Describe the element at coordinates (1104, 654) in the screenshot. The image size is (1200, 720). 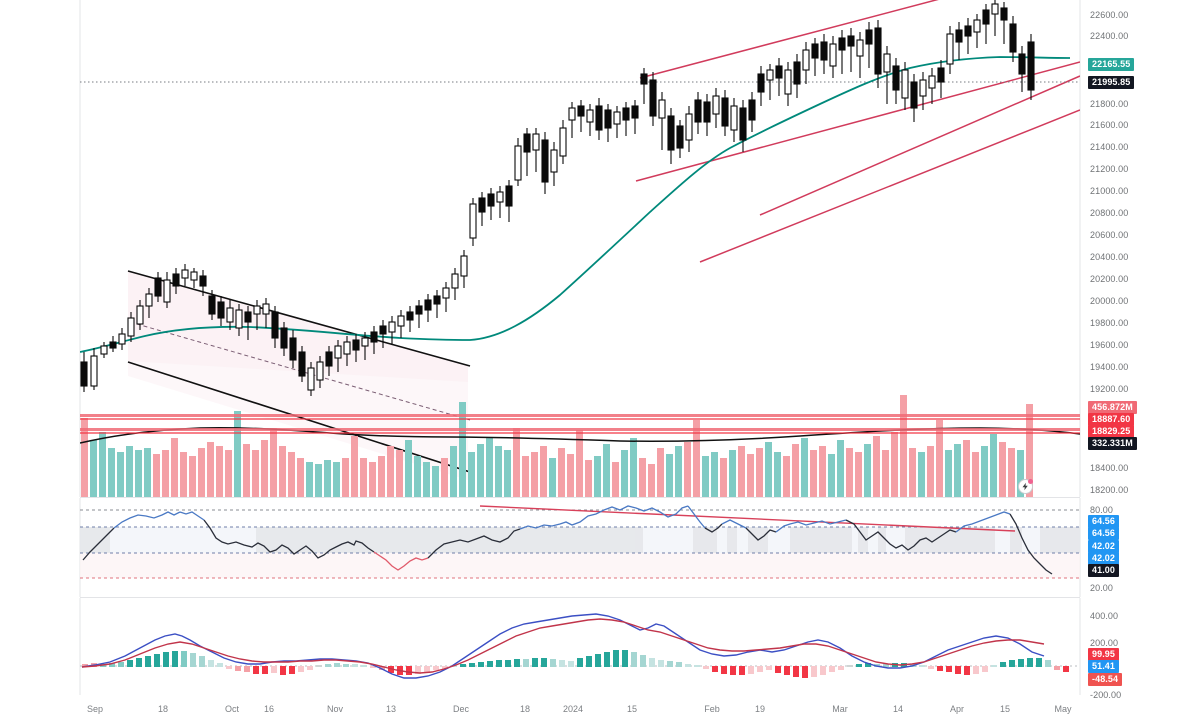
I see `macd-signal-tag: 99.95` at that location.